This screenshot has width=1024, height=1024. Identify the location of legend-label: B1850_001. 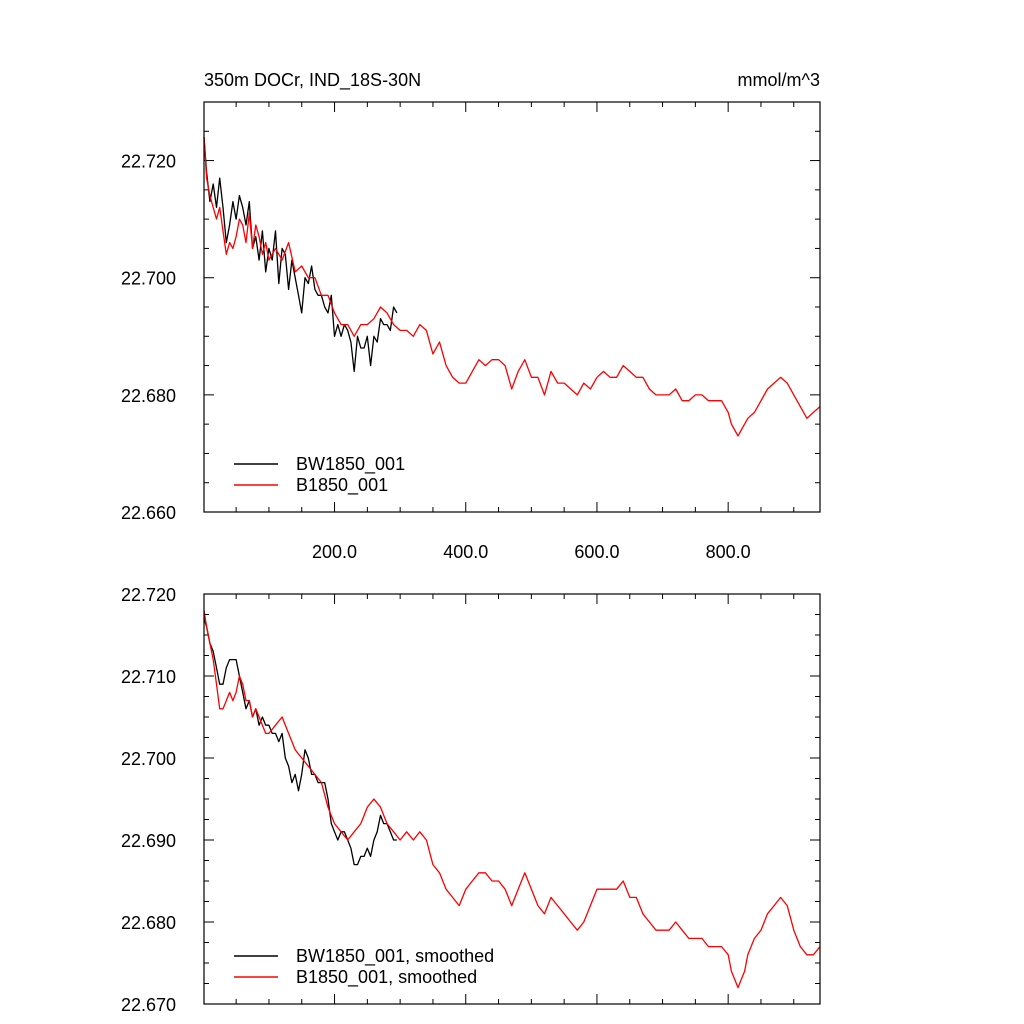
(342, 485).